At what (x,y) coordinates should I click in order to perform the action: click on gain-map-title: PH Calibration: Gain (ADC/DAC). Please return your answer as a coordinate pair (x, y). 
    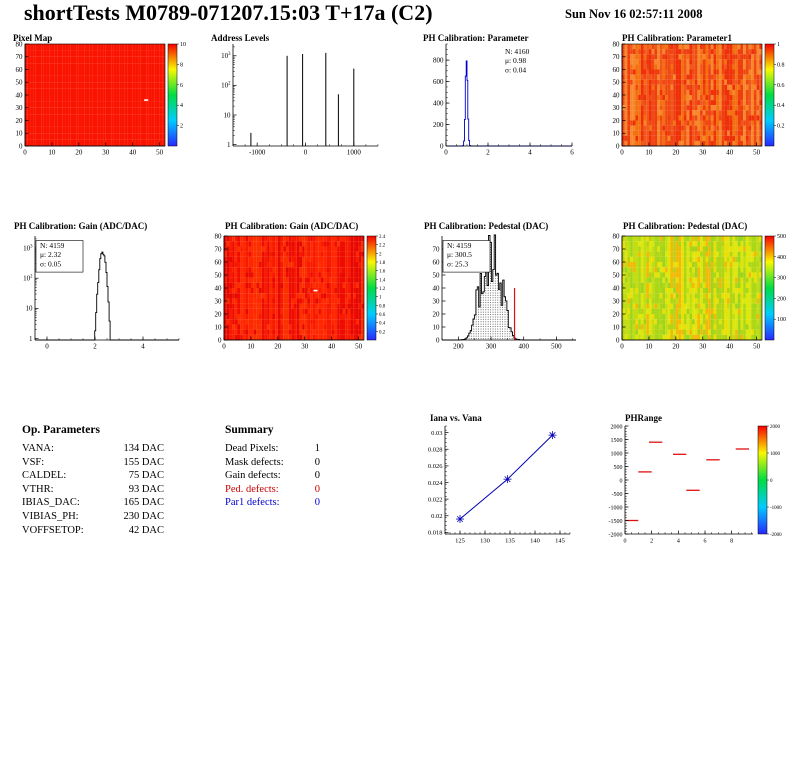
    Looking at the image, I should click on (292, 226).